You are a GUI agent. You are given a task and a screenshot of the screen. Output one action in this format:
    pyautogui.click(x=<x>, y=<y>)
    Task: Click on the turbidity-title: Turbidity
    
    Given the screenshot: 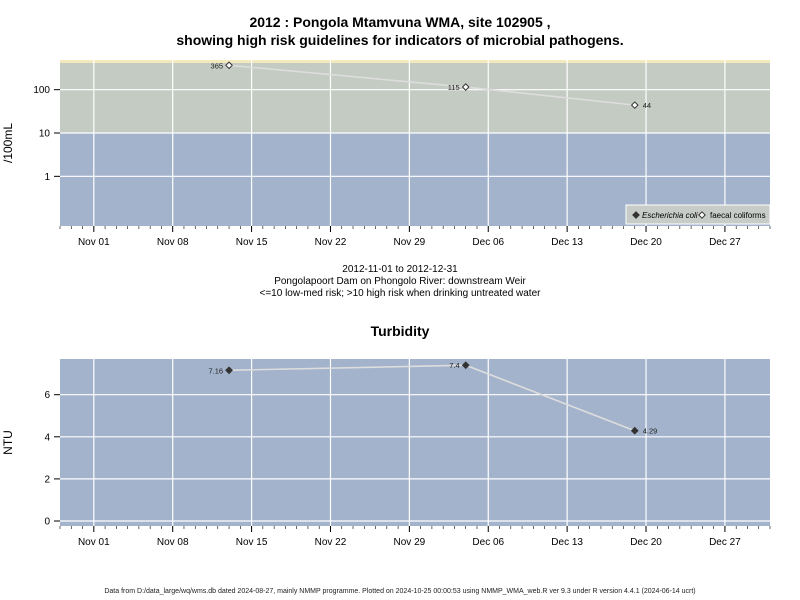 What is the action you would take?
    pyautogui.click(x=400, y=331)
    